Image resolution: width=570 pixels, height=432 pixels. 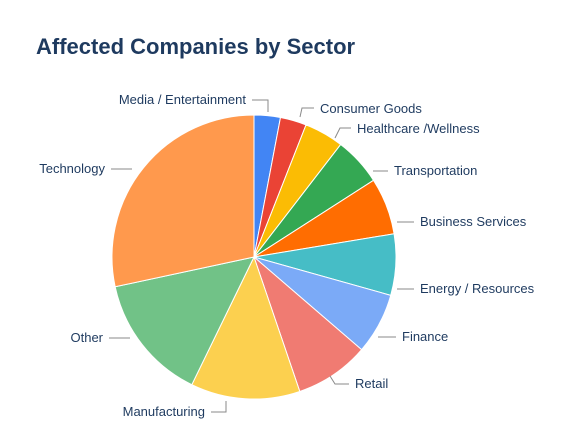 I want to click on leader-line-consumer-goods, so click(x=306, y=112).